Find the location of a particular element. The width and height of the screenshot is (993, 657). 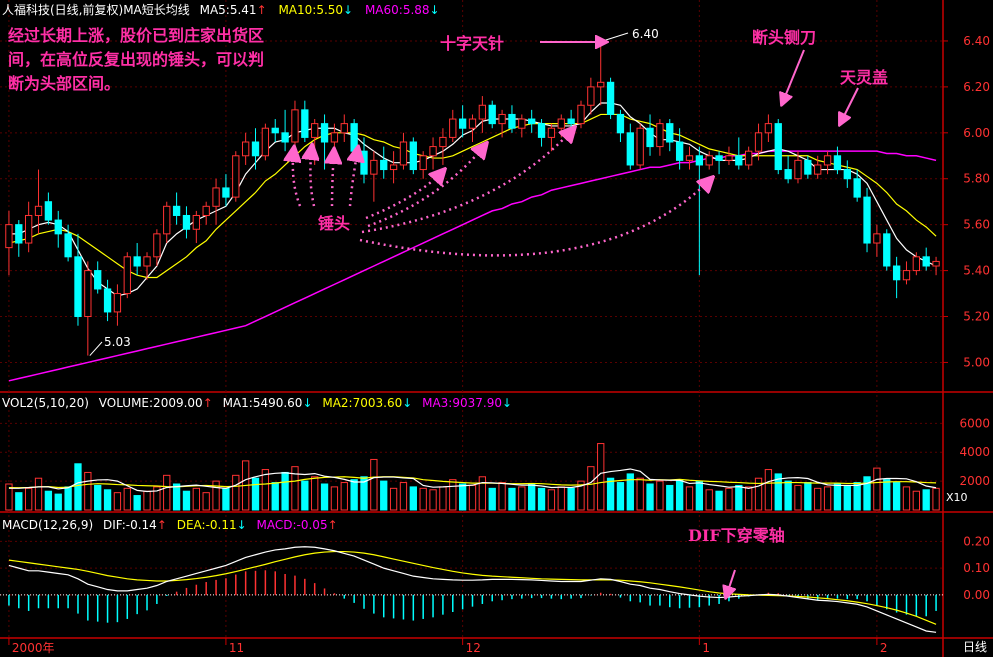

price-tick-label: 6.00 is located at coordinates (976, 133).